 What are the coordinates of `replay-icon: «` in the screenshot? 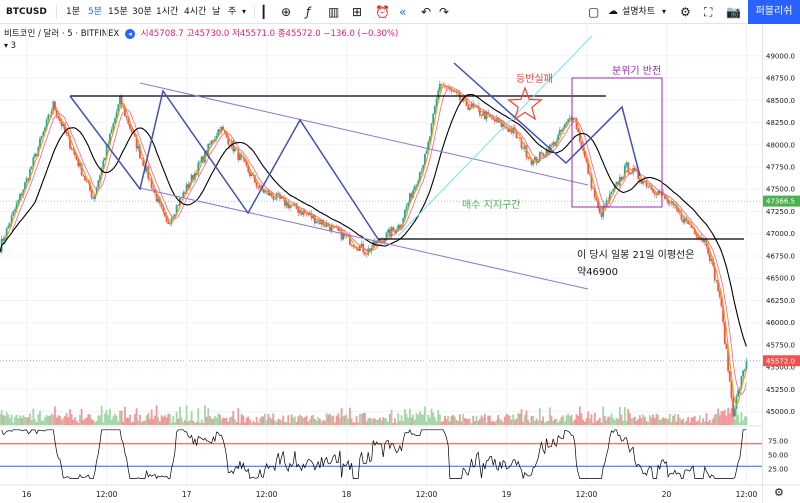 It's located at (403, 12).